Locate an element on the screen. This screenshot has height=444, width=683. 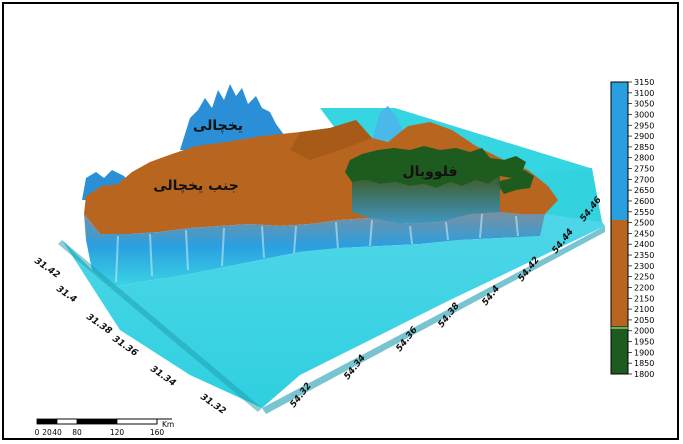
legend-tick-label: 2700 is located at coordinates (644, 179).